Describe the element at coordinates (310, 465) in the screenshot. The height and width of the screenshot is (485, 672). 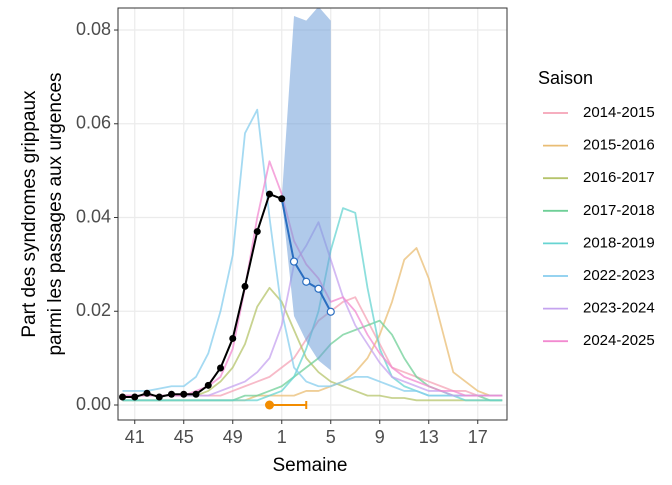
I see `x-axis-title: Semaine` at that location.